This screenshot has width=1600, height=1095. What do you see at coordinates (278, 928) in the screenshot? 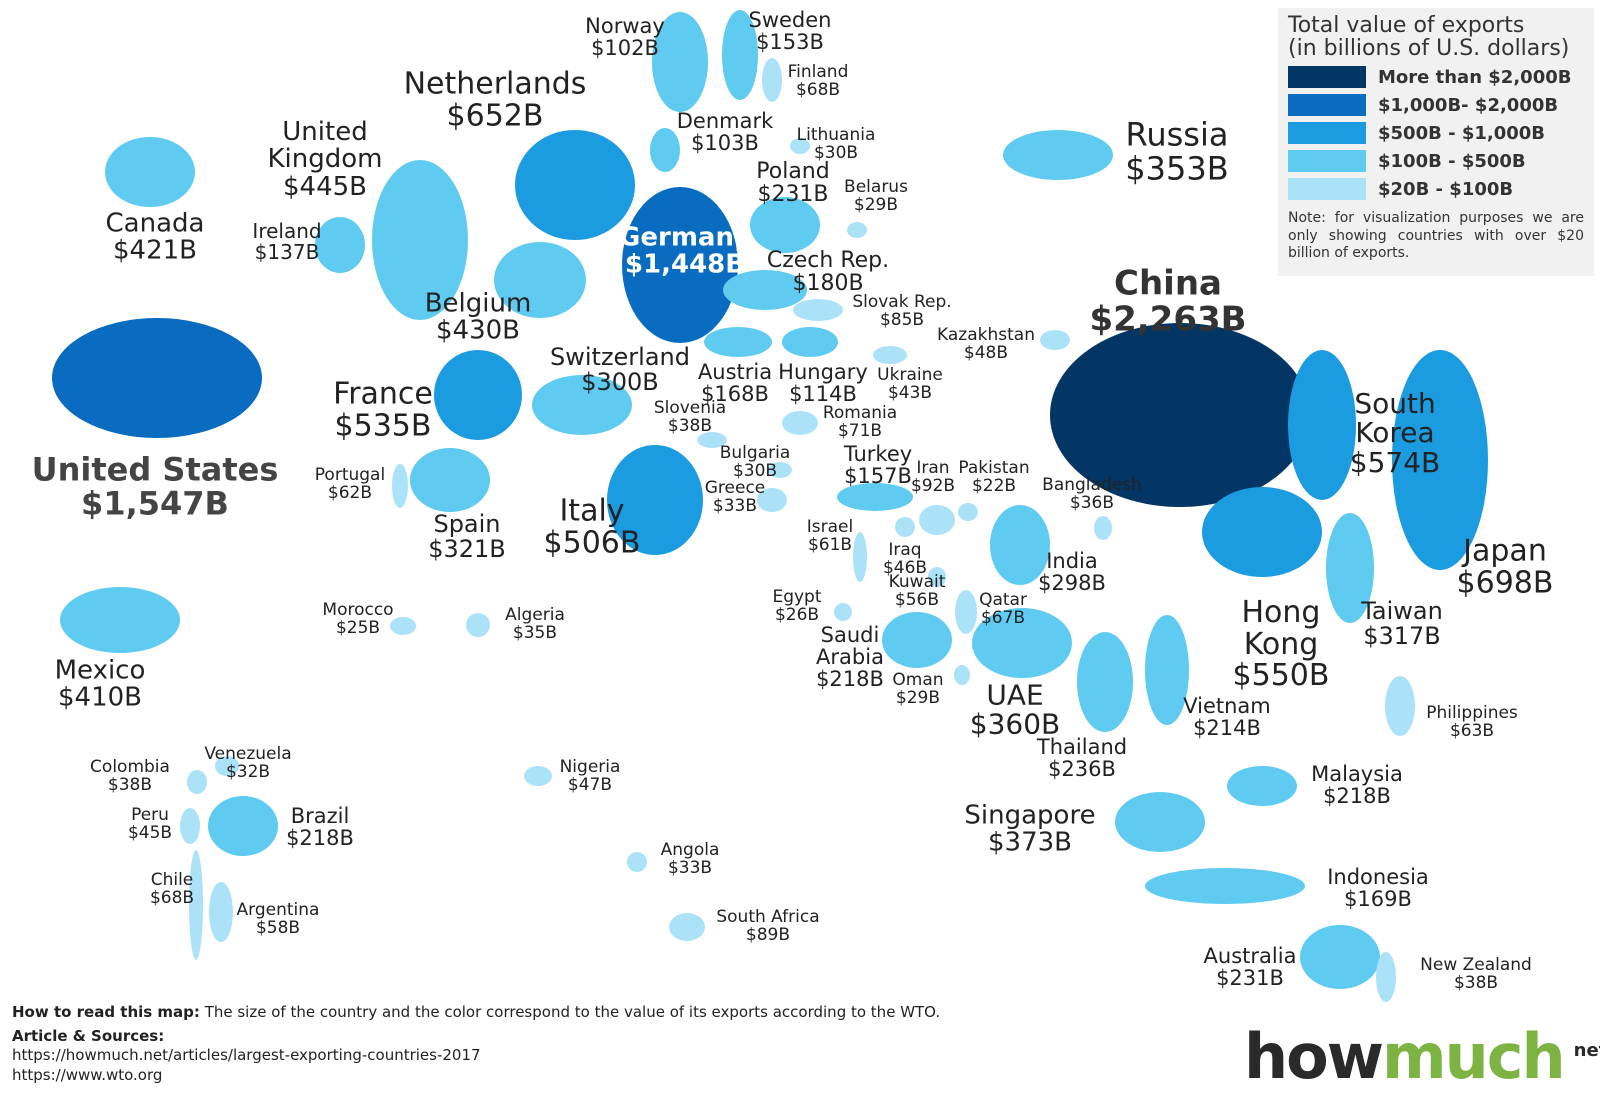
I see `country-value: $58B` at bounding box center [278, 928].